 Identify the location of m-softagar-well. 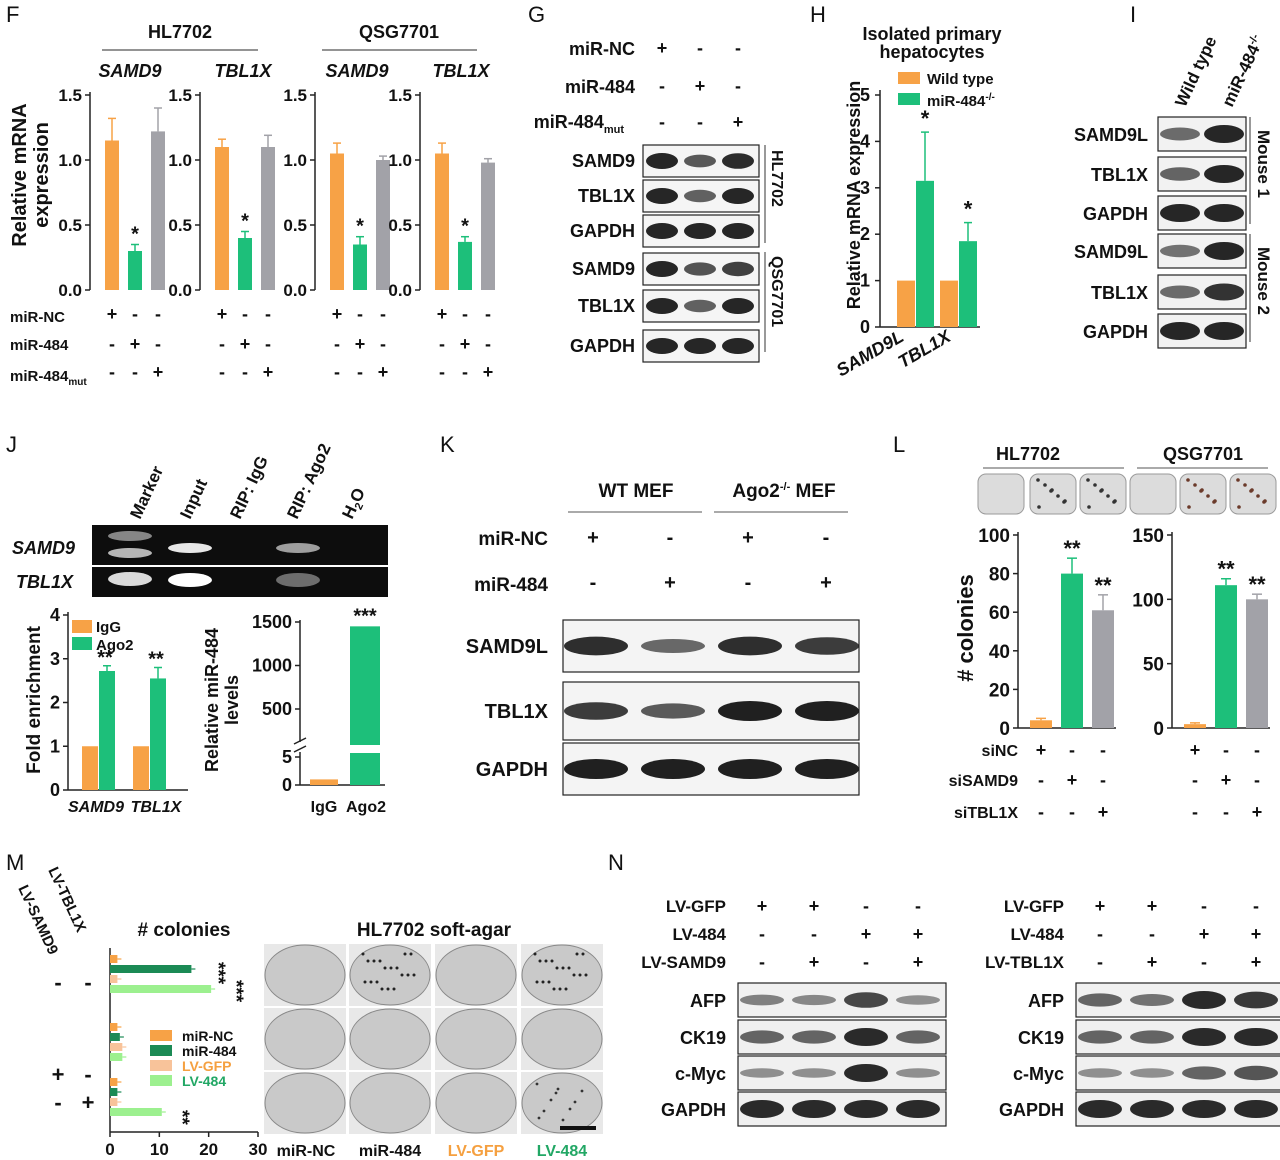
(562, 975).